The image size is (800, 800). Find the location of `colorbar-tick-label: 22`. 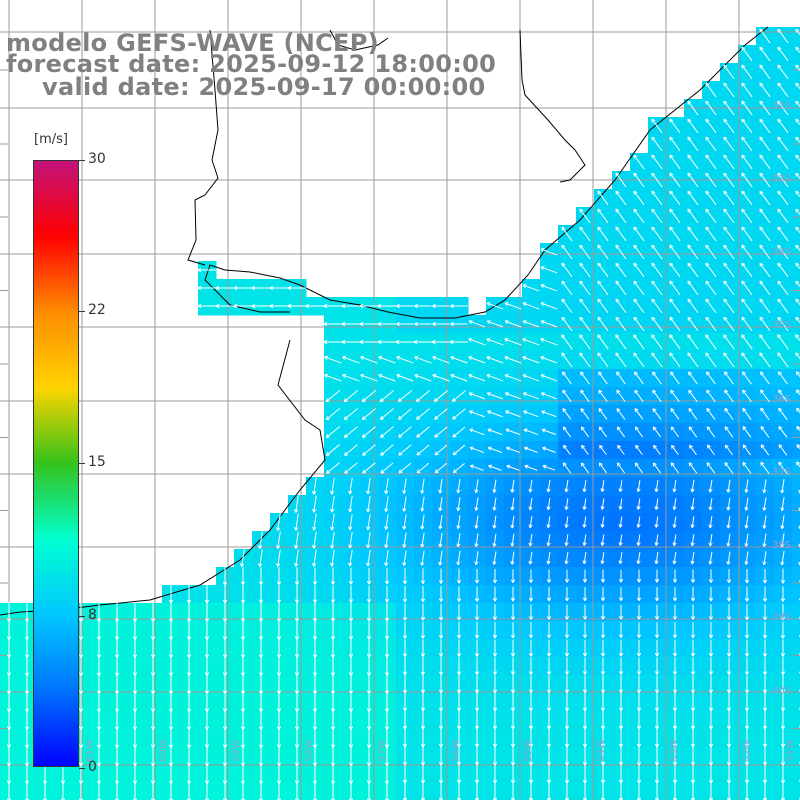

colorbar-tick-label: 22 is located at coordinates (97, 310).